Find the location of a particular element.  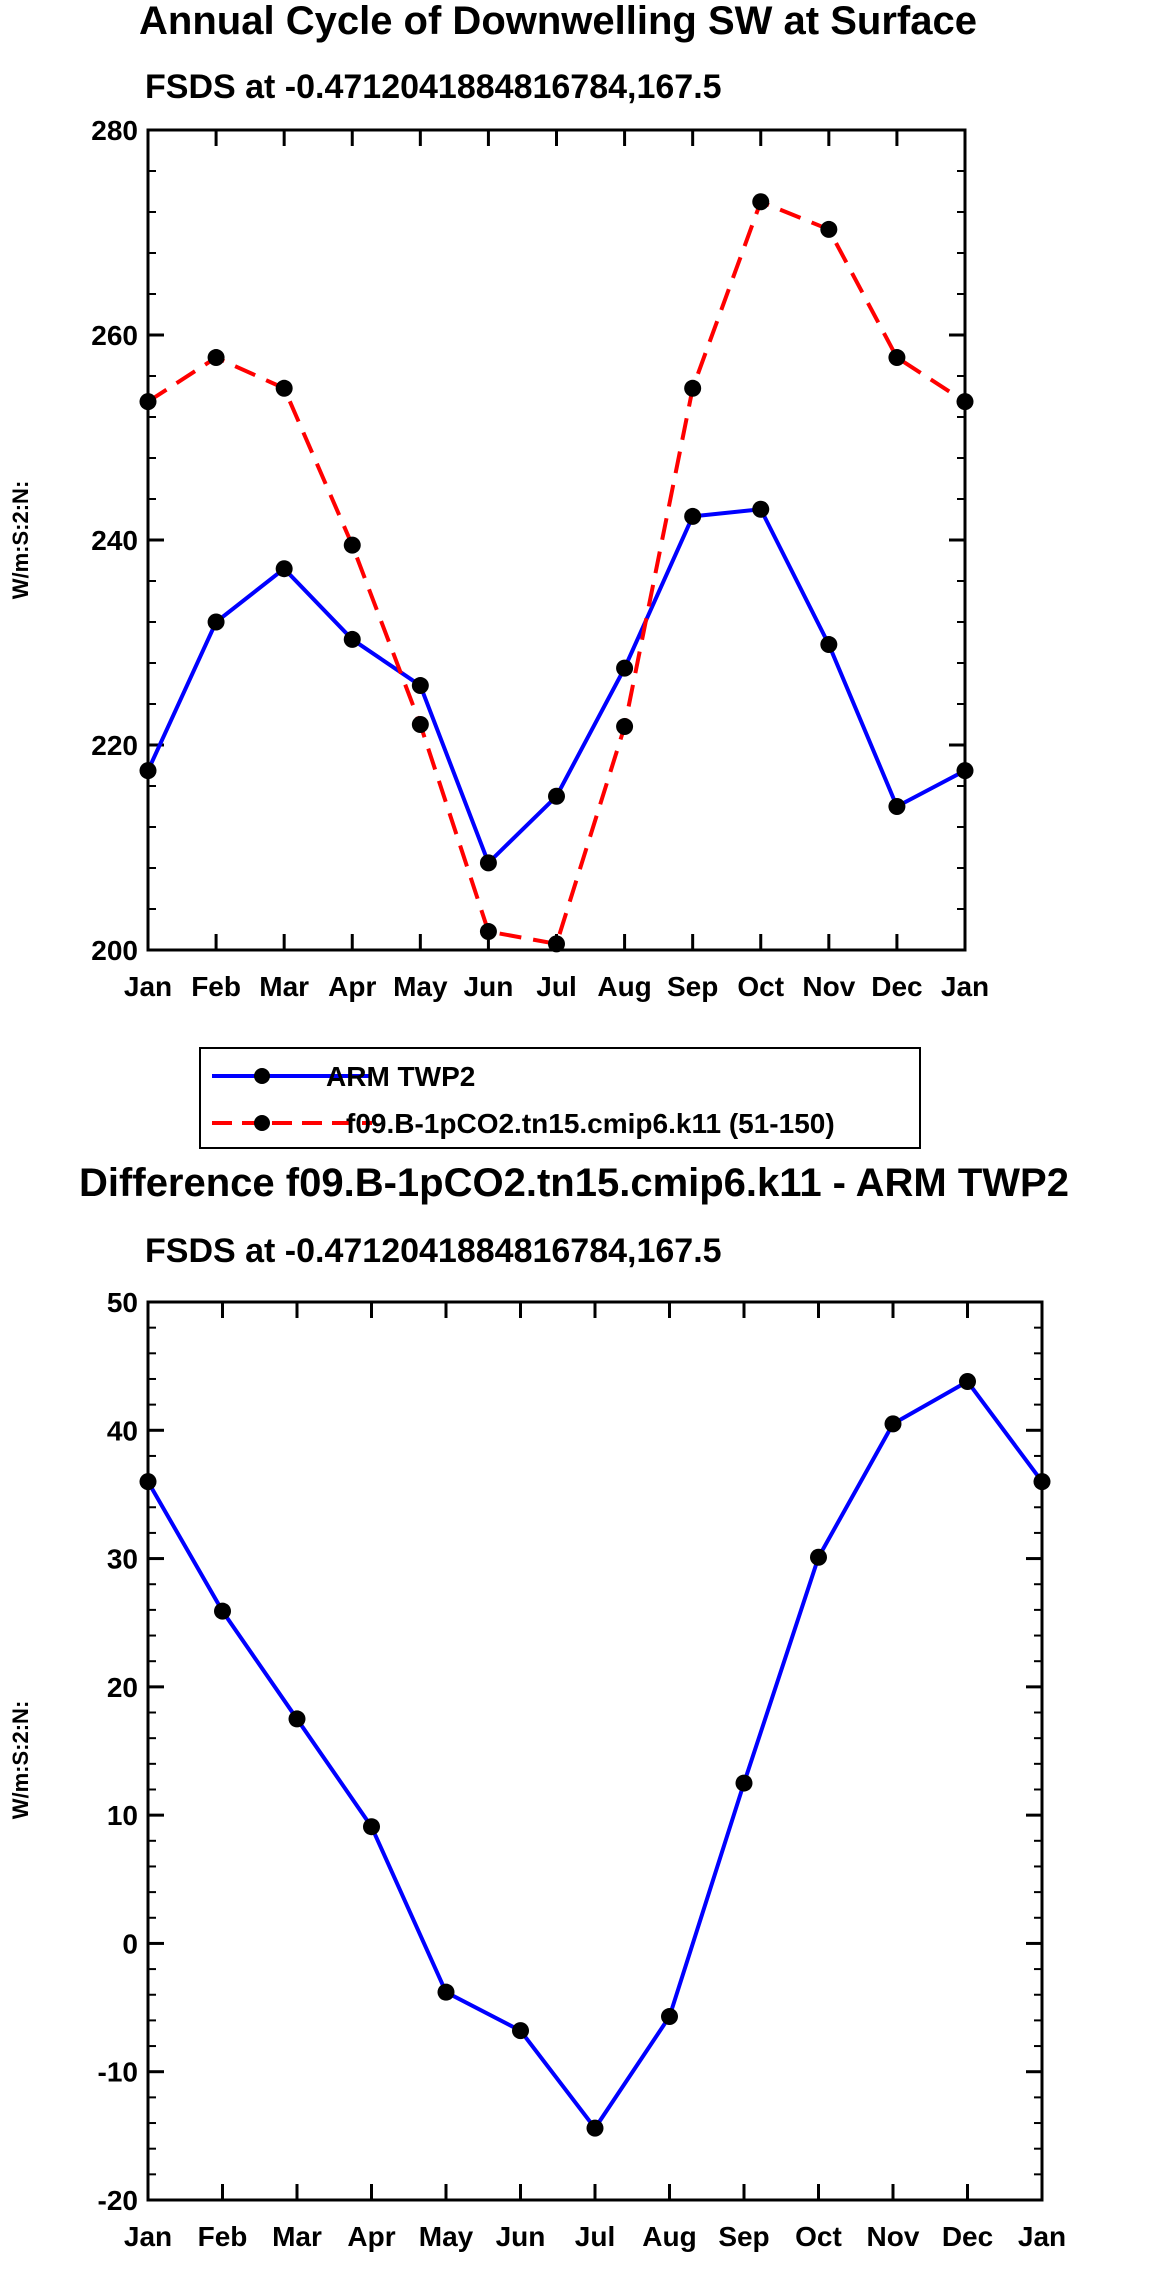

legend-box is located at coordinates (560, 1098).